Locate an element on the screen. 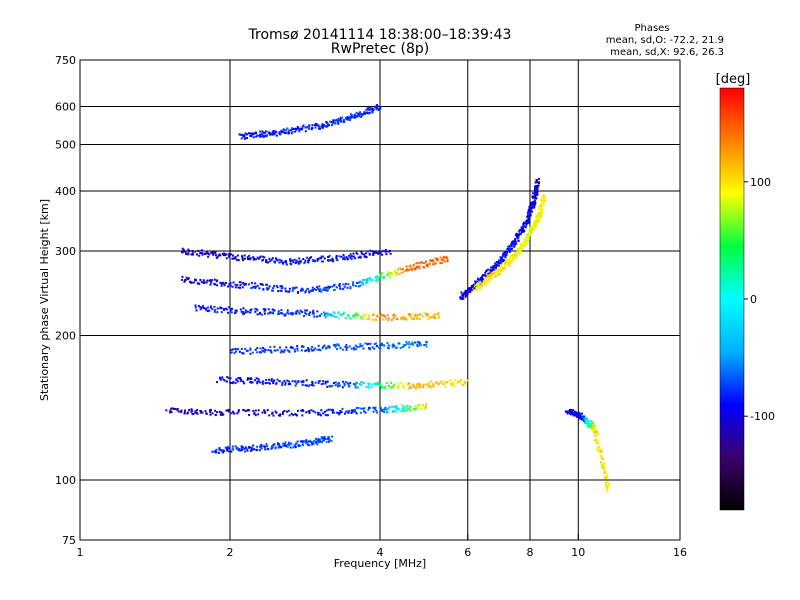 Image resolution: width=800 pixels, height=600 pixels. phase-stats-o: mean, sd,O: -72.2, 21.9 is located at coordinates (665, 40).